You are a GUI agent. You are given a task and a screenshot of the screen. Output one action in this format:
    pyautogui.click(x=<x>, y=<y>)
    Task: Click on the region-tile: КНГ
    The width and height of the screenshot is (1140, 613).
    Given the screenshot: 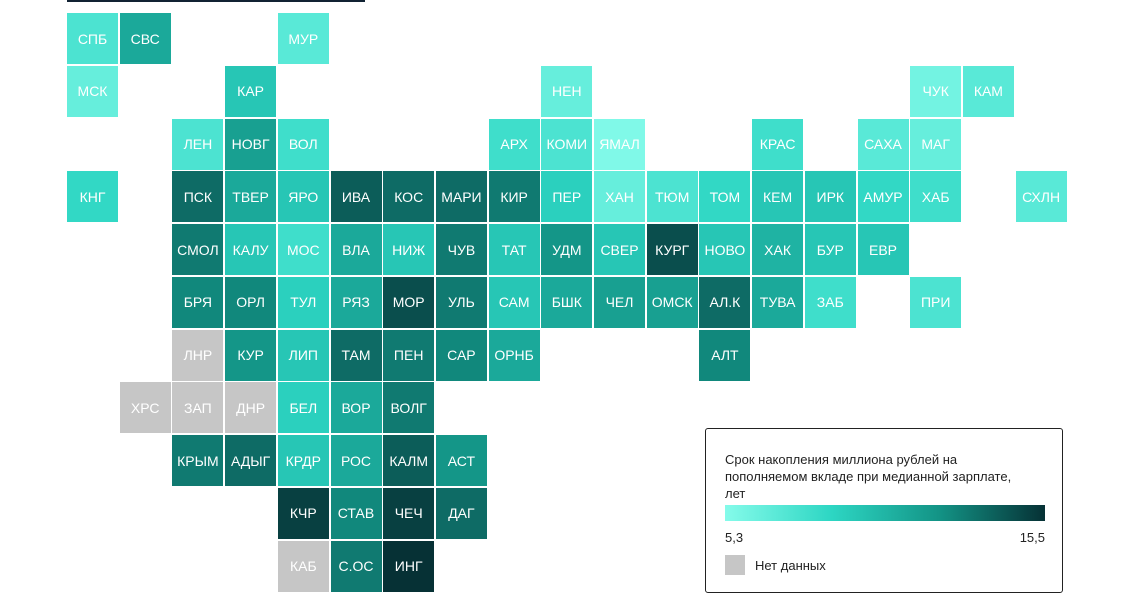 What is the action you would take?
    pyautogui.click(x=92, y=197)
    